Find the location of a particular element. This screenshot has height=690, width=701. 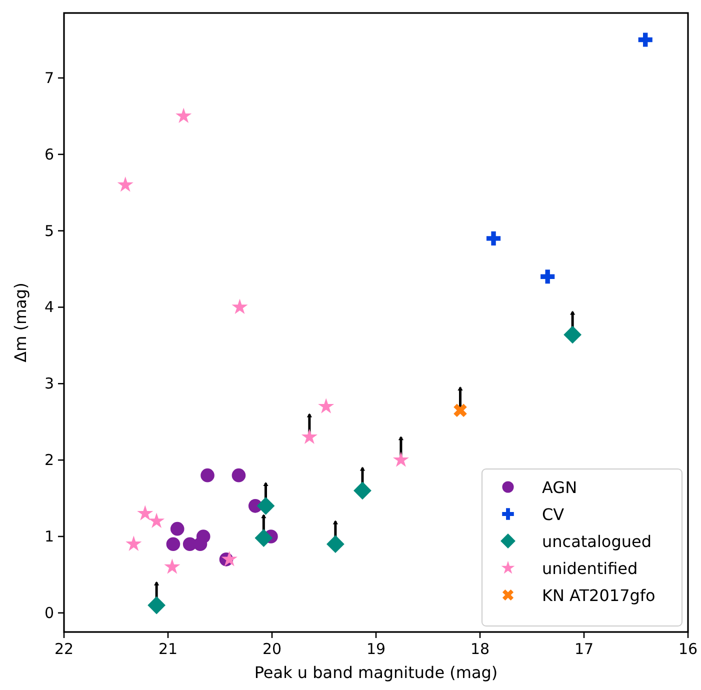

y-tick-label: 4 is located at coordinates (49, 307).